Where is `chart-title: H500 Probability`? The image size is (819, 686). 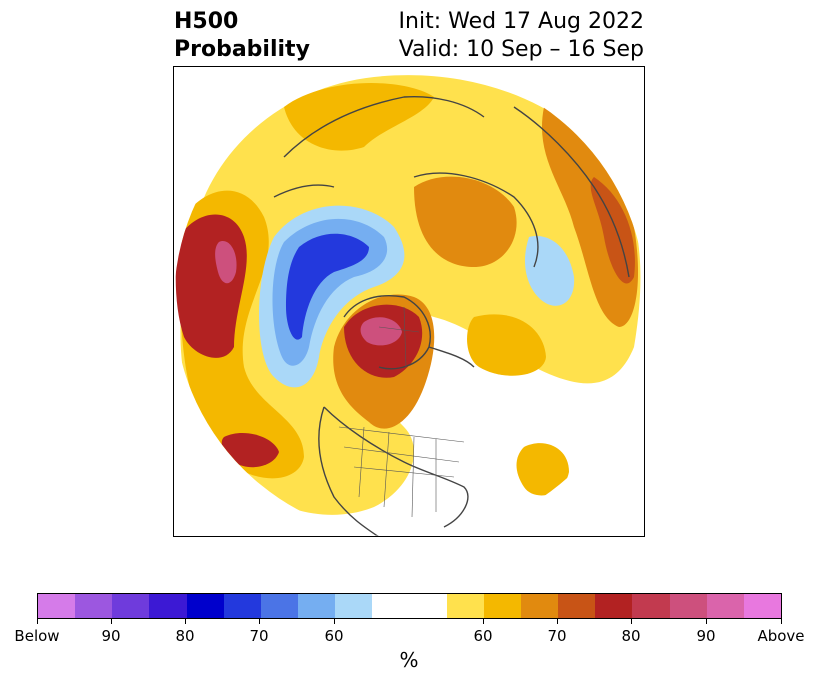
chart-title: H500 Probability is located at coordinates (242, 36).